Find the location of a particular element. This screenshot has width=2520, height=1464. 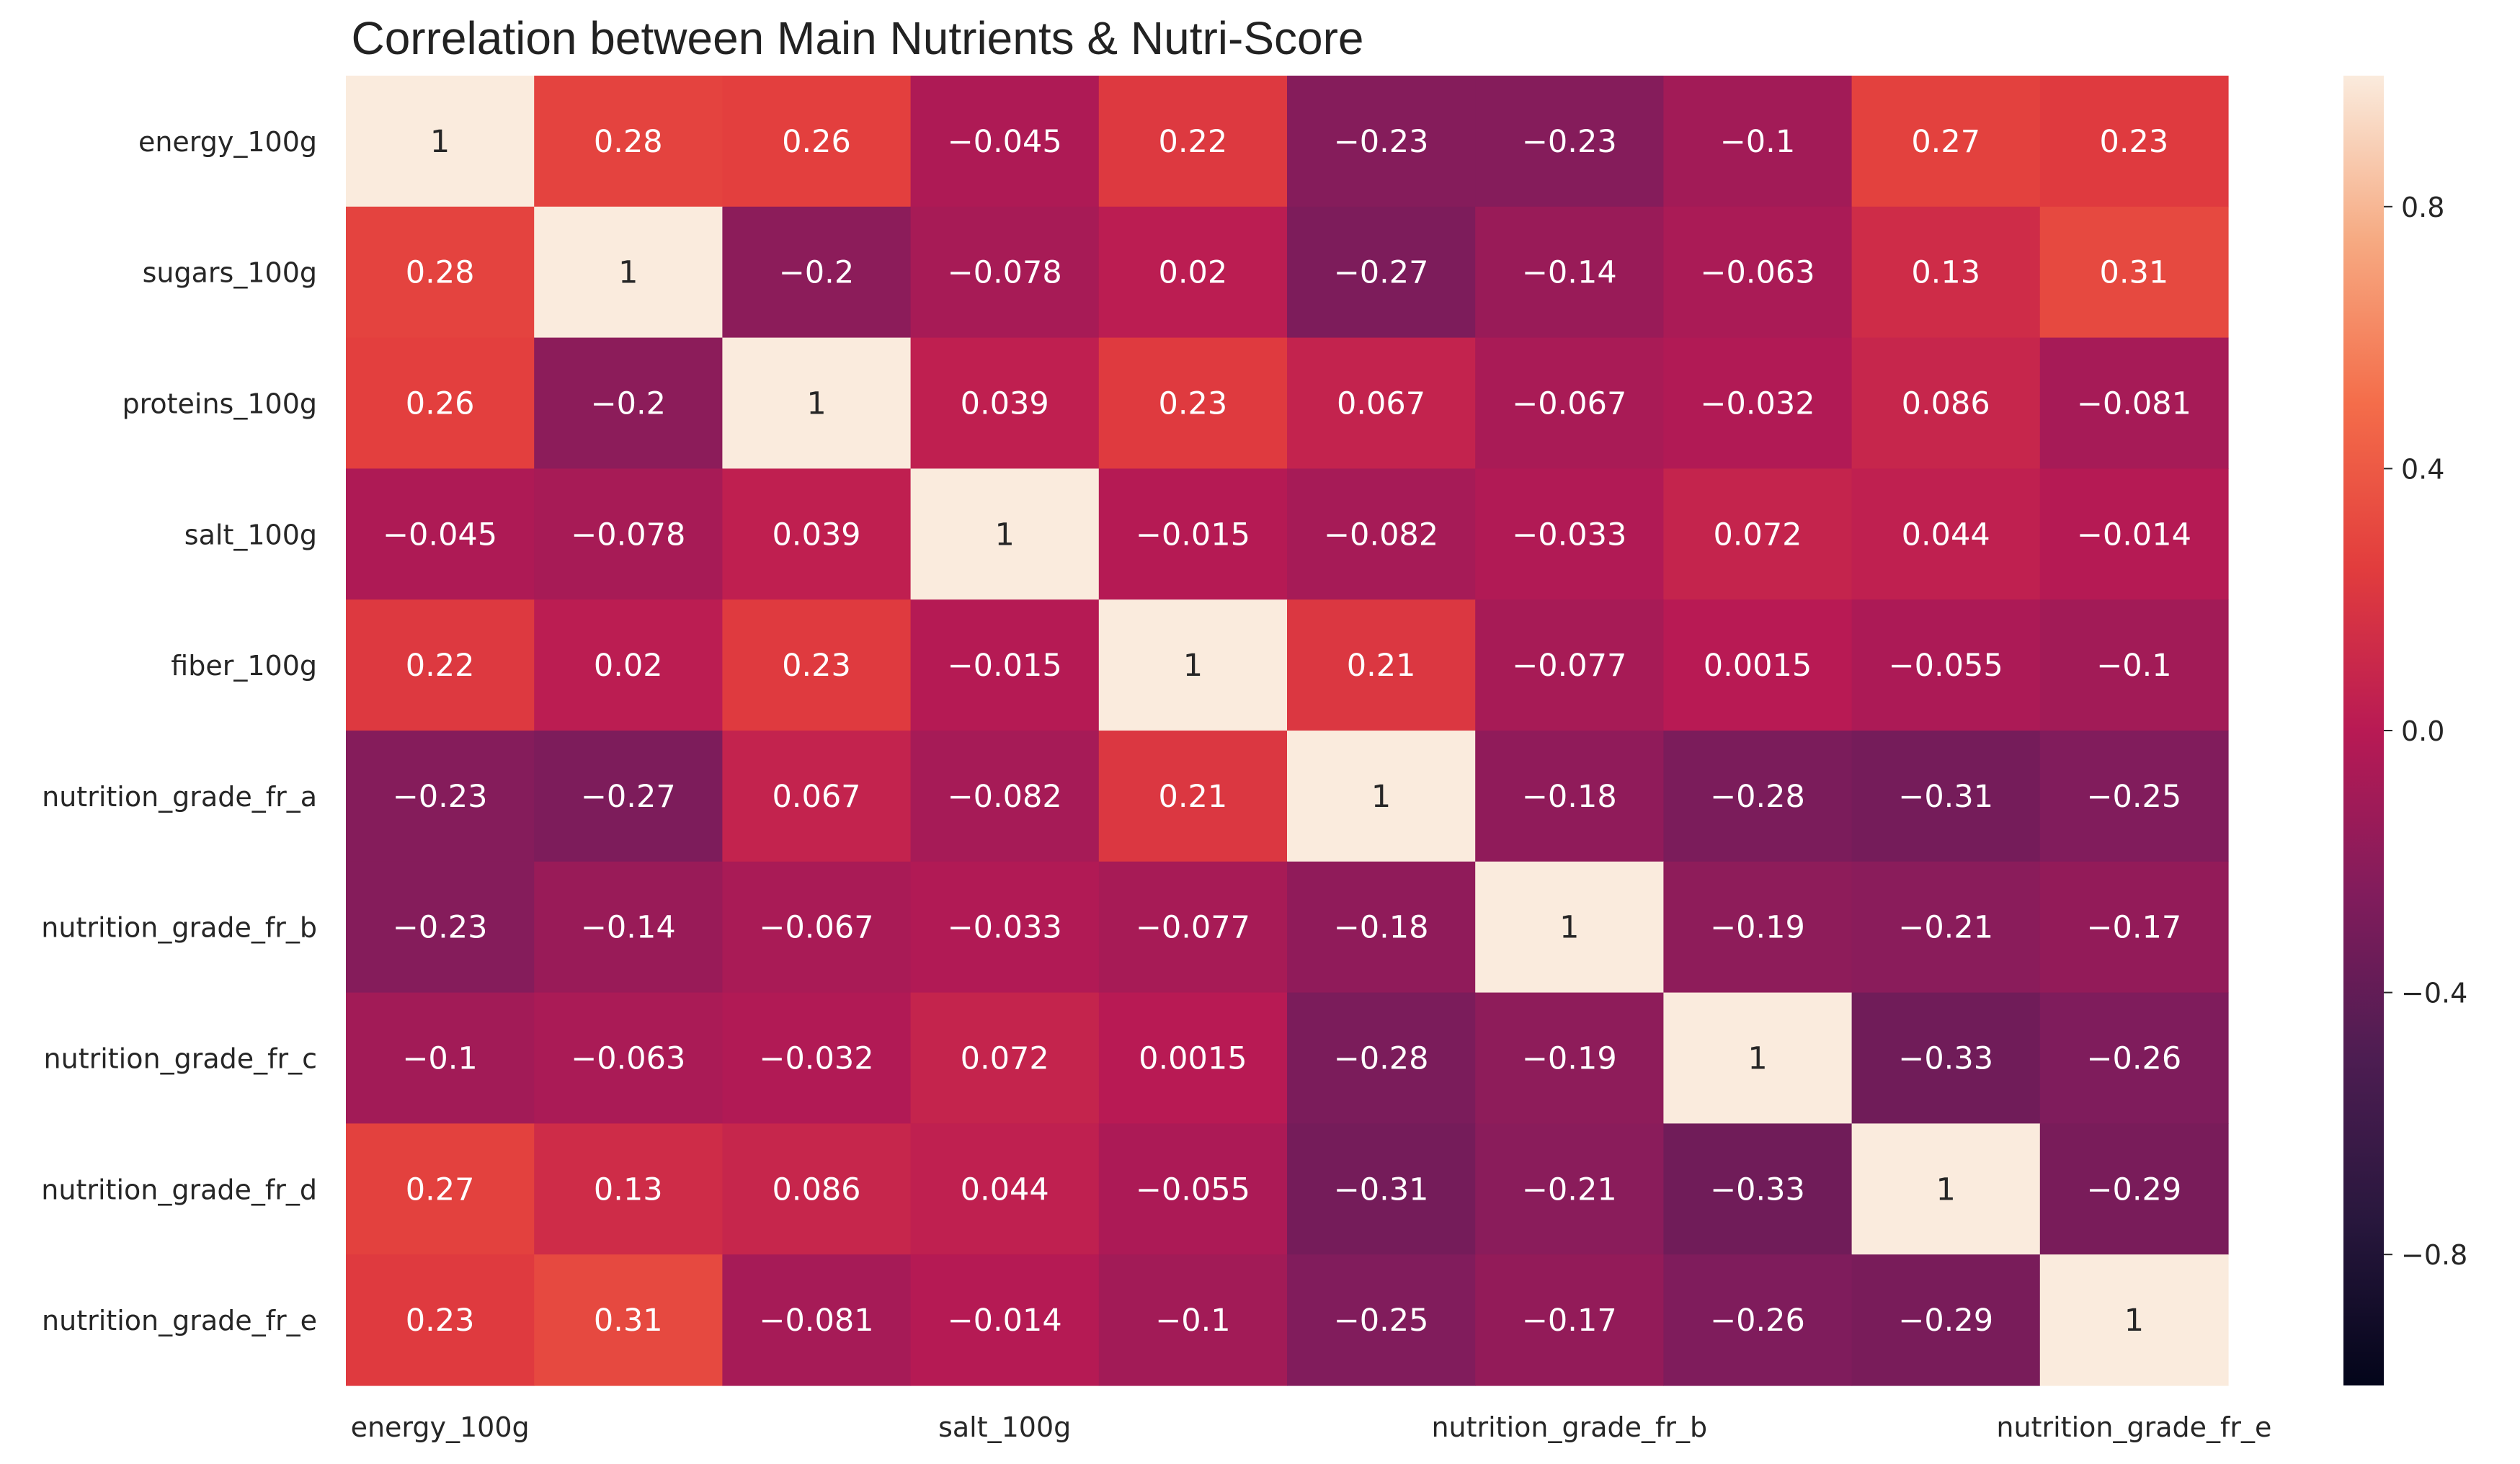

cell-label: −0.055 is located at coordinates (1193, 1189).